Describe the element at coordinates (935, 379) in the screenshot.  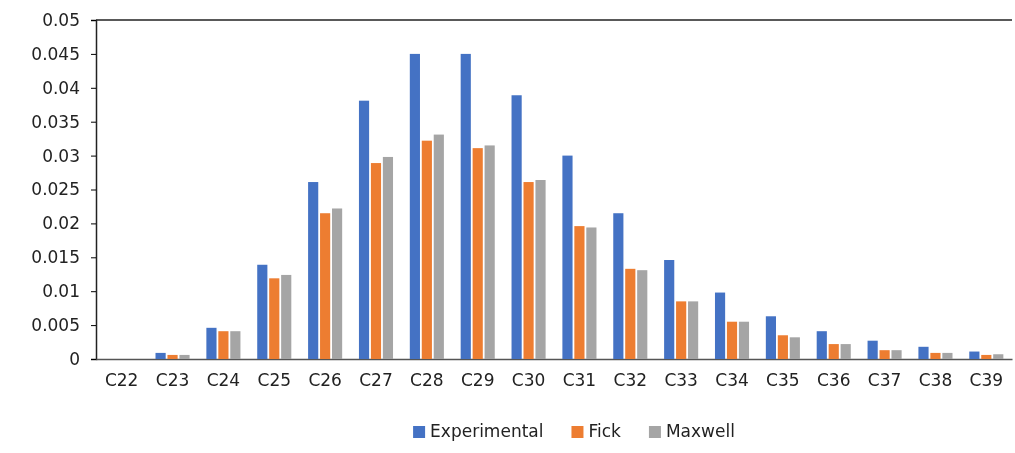
I see `x-tick-label: C38` at that location.